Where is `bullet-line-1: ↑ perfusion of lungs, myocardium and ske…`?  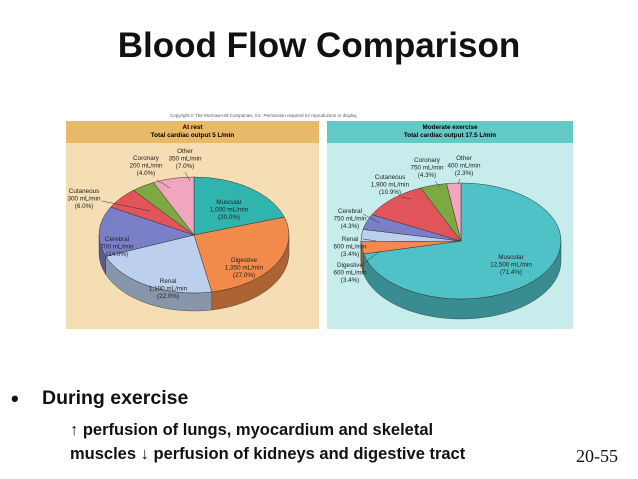 bullet-line-1: ↑ perfusion of lungs, myocardium and ske… is located at coordinates (251, 430).